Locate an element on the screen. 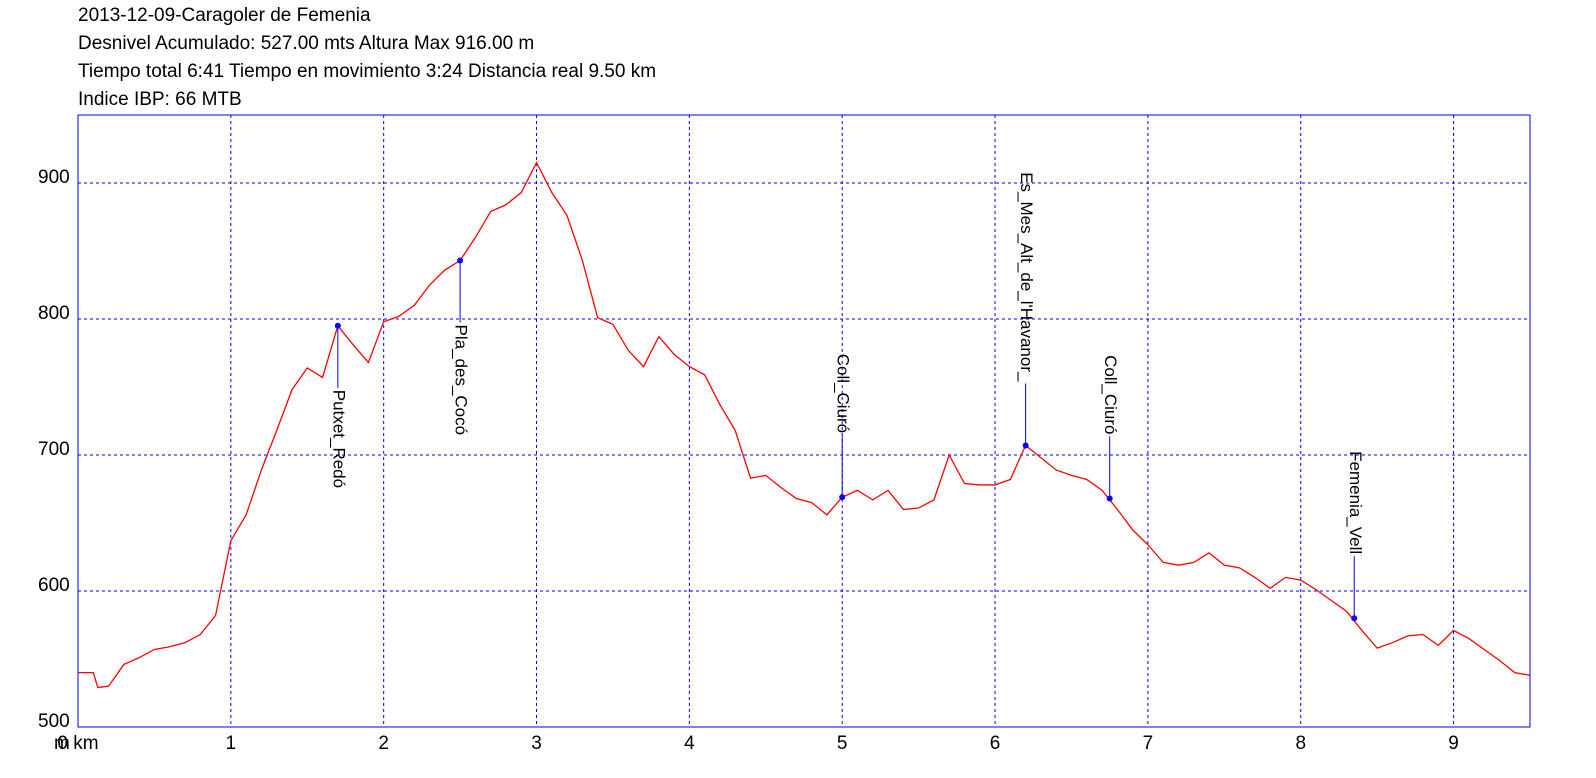  y-tick-label: 800 is located at coordinates (54, 313).